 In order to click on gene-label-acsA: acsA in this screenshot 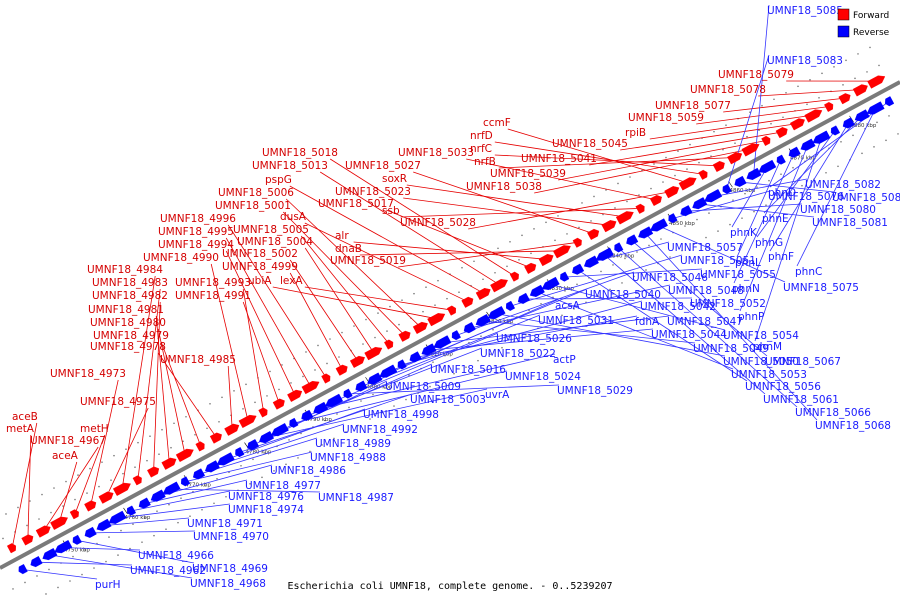, I will do `click(568, 306)`.